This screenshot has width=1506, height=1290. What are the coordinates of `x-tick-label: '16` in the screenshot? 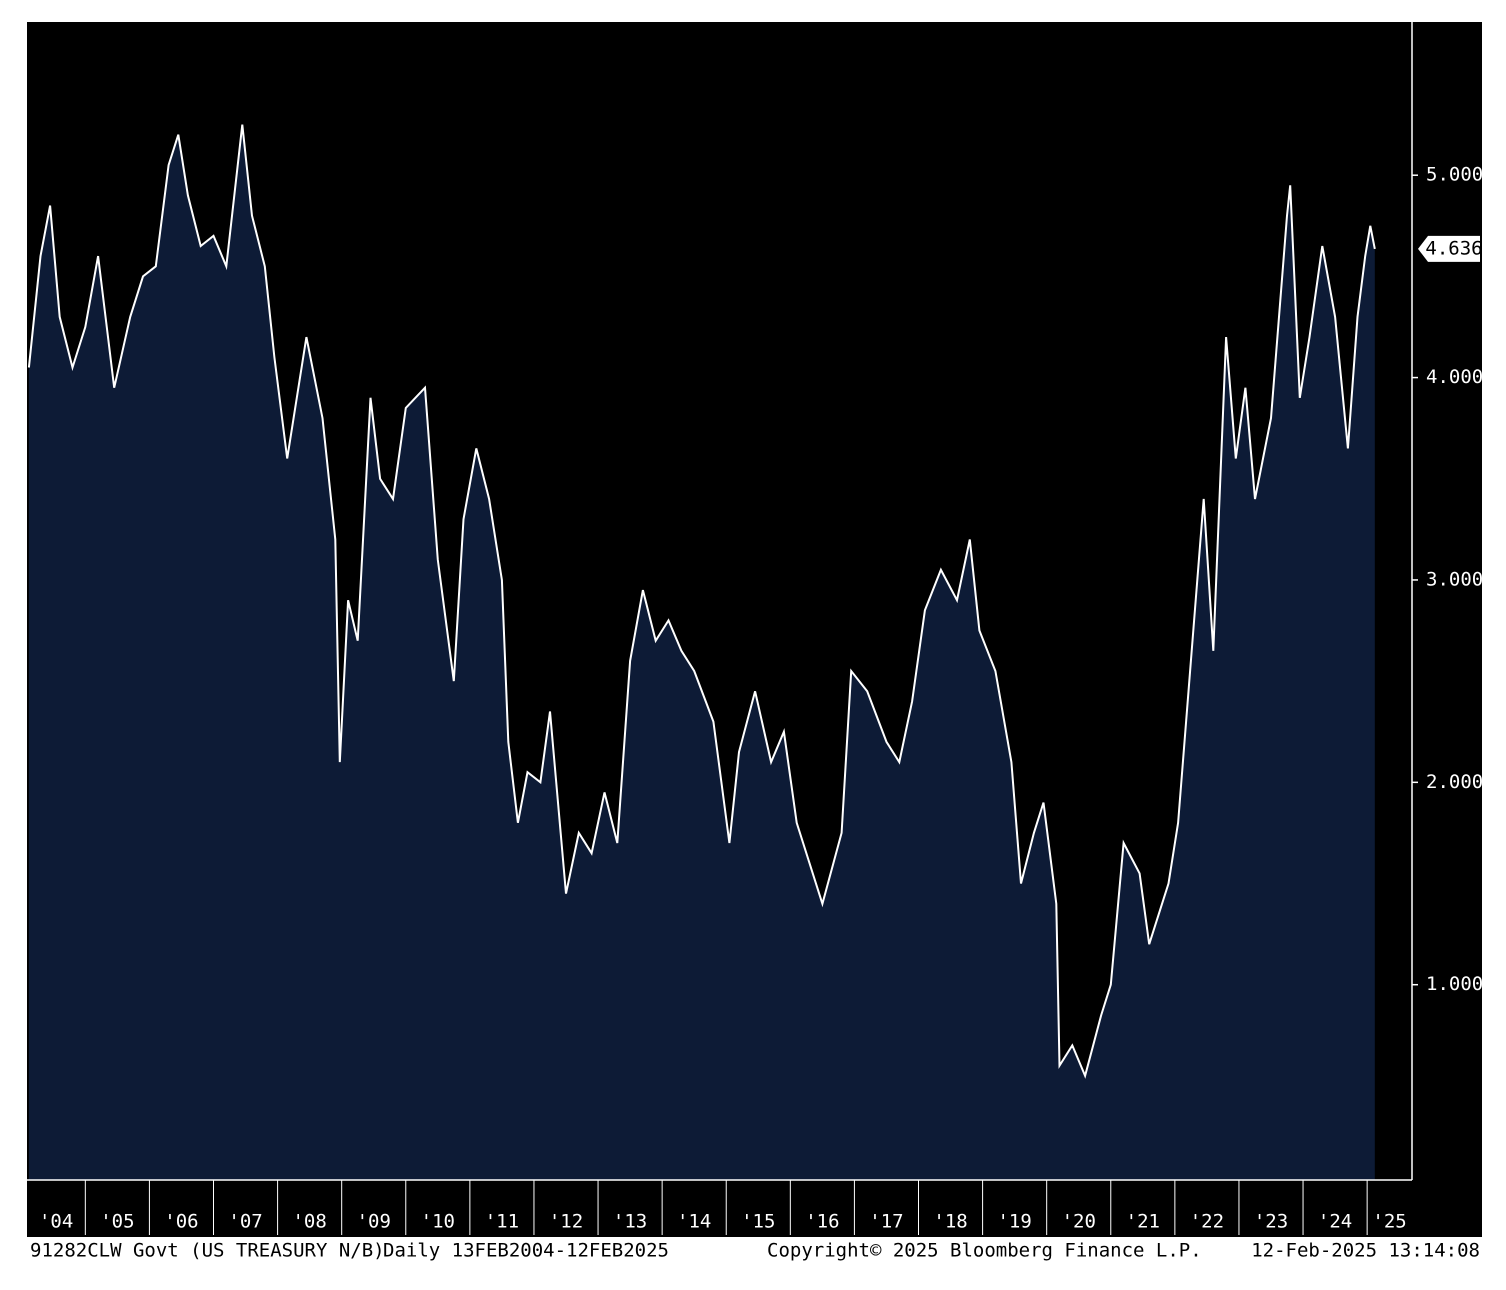 It's located at (822, 1222).